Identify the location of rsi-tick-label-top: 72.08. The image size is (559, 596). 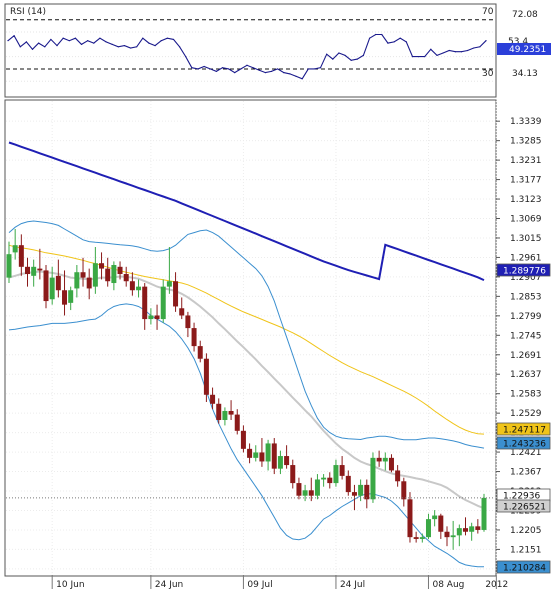
(525, 15).